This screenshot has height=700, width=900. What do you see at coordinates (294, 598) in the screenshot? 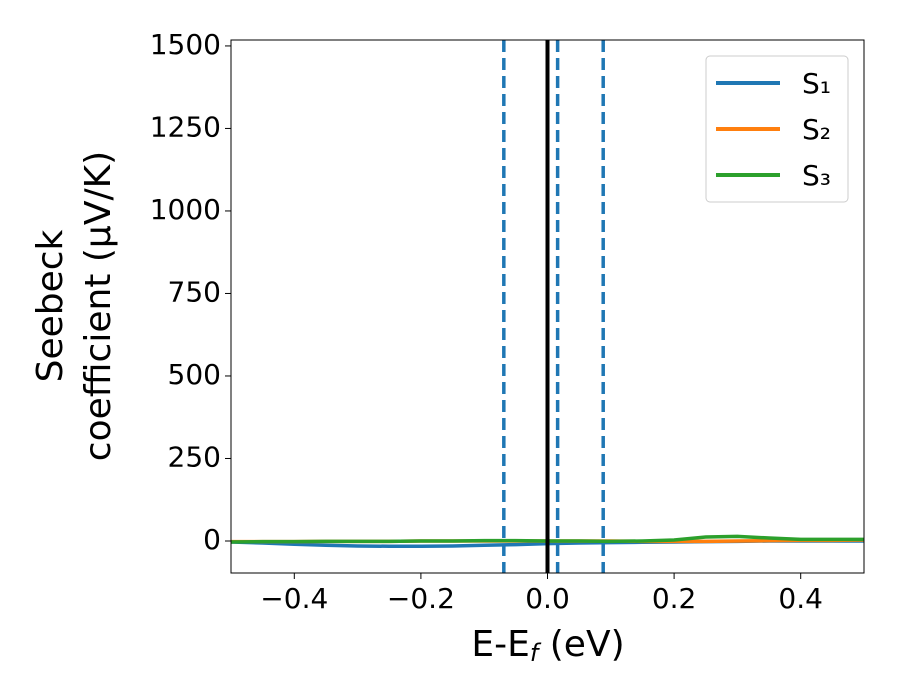
I see `x-tick-label: −0.4` at bounding box center [294, 598].